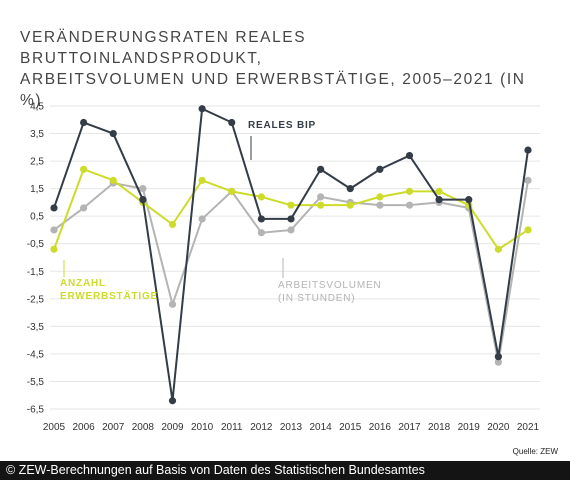  Describe the element at coordinates (36, 244) in the screenshot. I see `y-tick-label: -0,5` at that location.